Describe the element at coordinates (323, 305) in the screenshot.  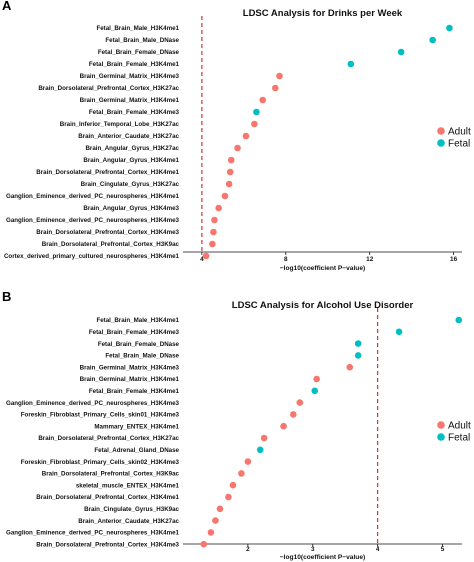
I see `chart-title: LDSC Analysis for Alcohol Use Disorder` at that location.